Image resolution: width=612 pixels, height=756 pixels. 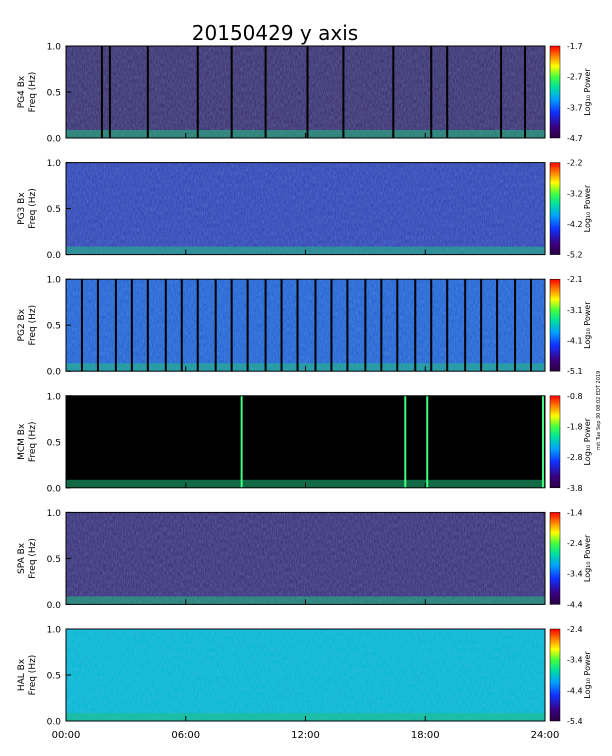 What do you see at coordinates (575, 107) in the screenshot?
I see `colorbar-tick-label: -3.7` at bounding box center [575, 107].